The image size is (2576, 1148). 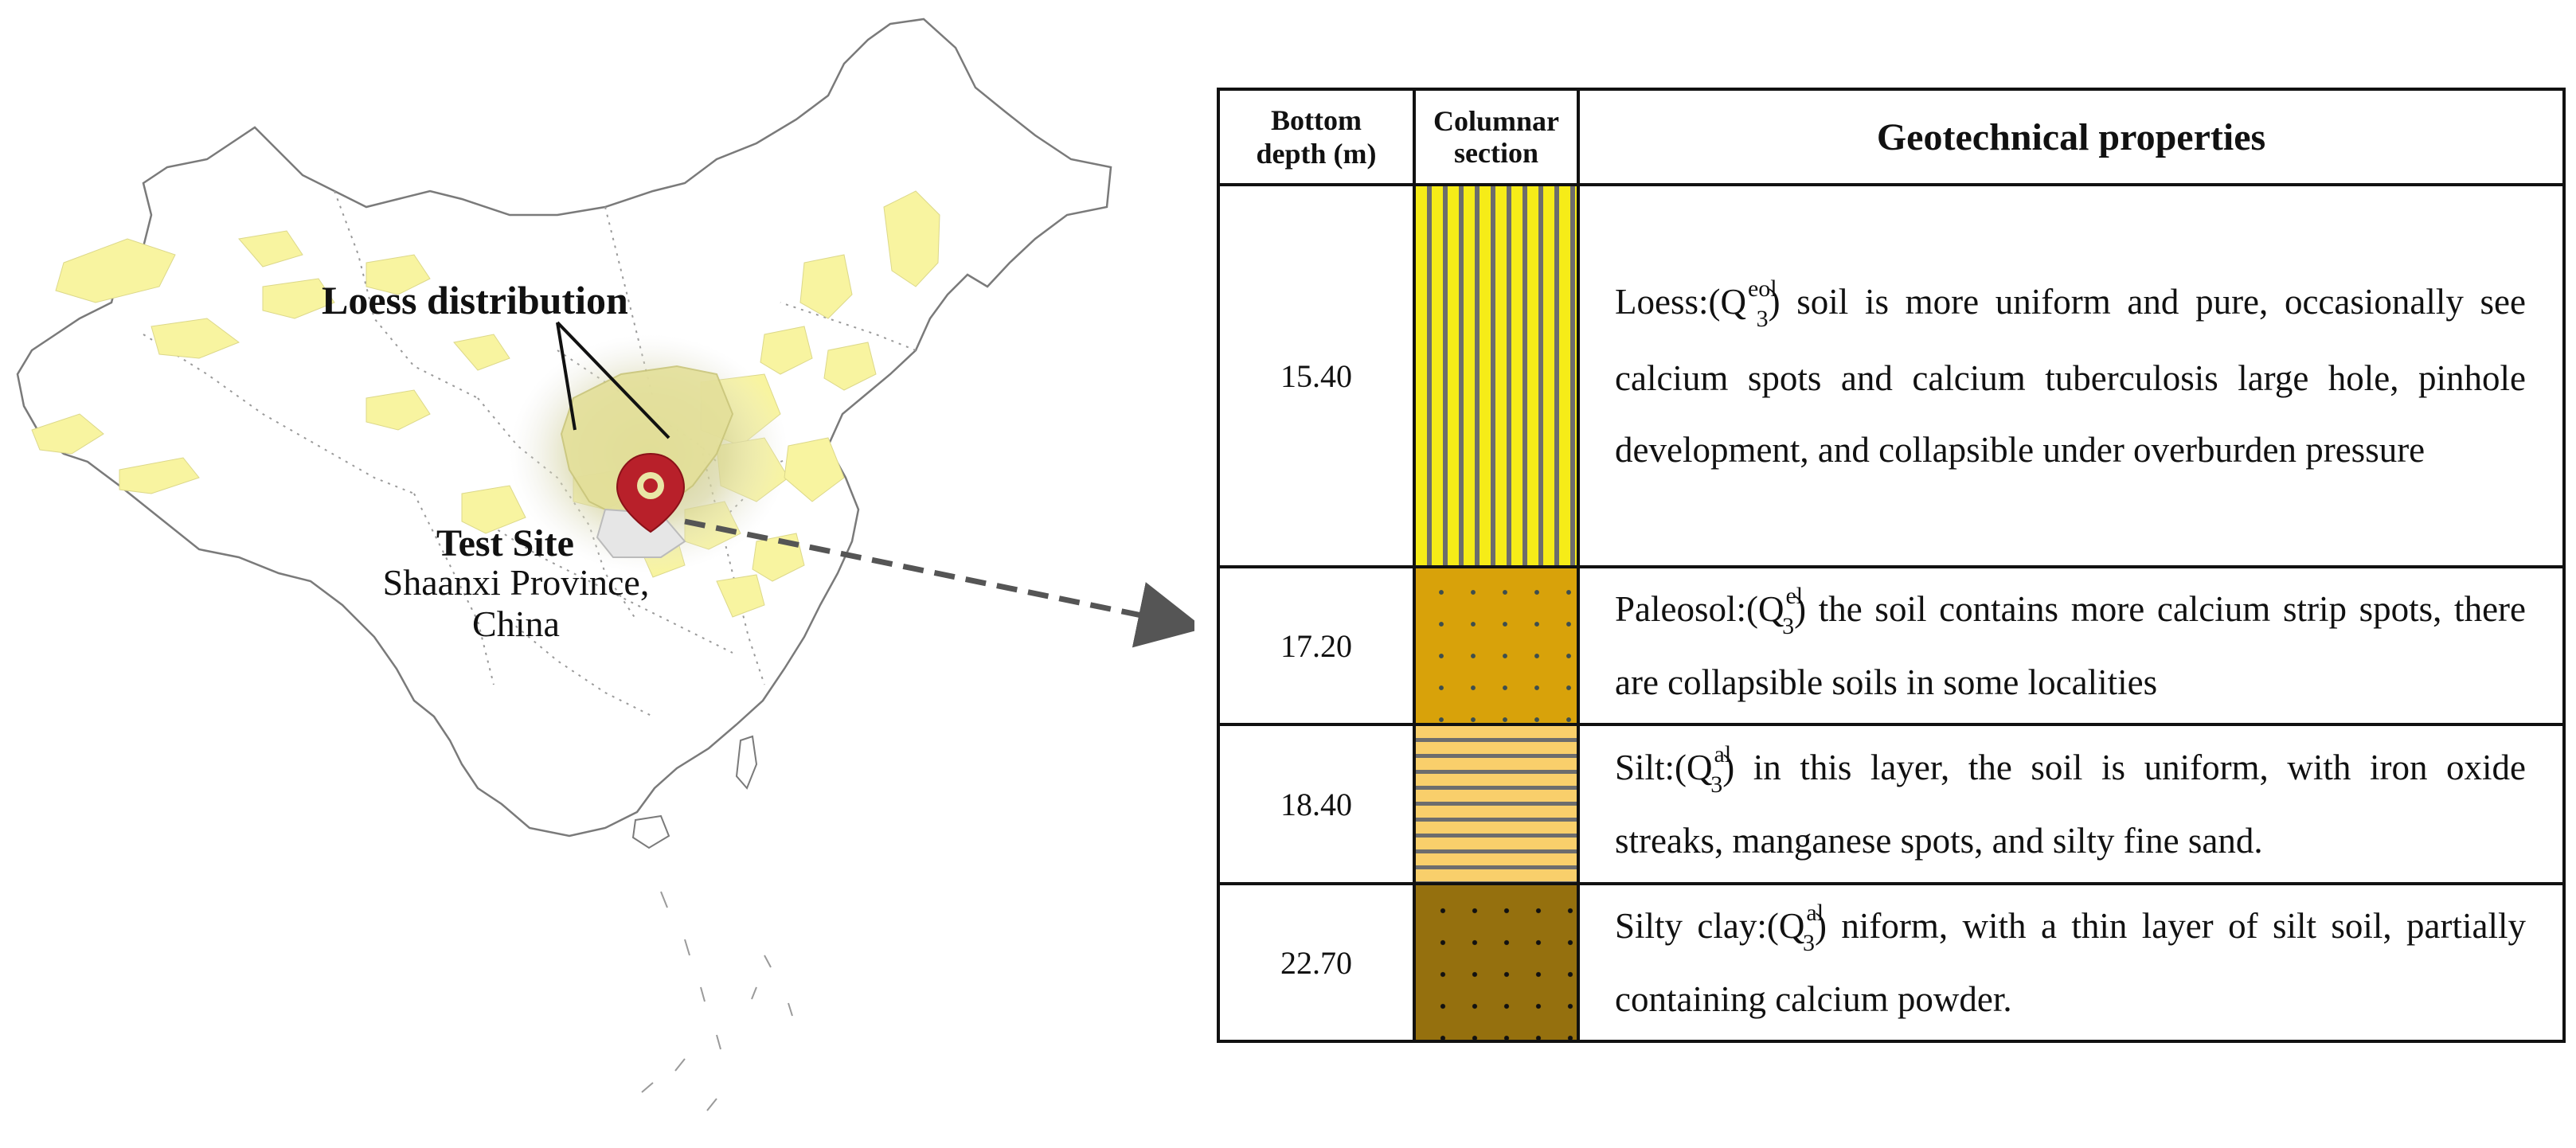 I want to click on silty-clay-pattern, so click(x=1497, y=962).